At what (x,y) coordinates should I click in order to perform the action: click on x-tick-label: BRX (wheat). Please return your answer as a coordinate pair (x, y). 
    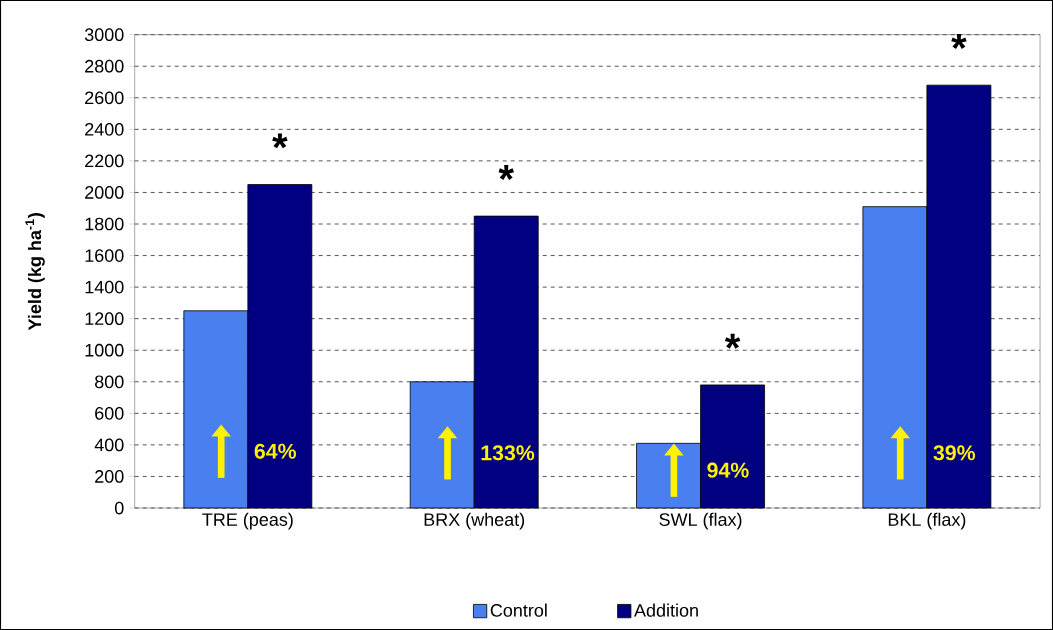
    Looking at the image, I should click on (474, 521).